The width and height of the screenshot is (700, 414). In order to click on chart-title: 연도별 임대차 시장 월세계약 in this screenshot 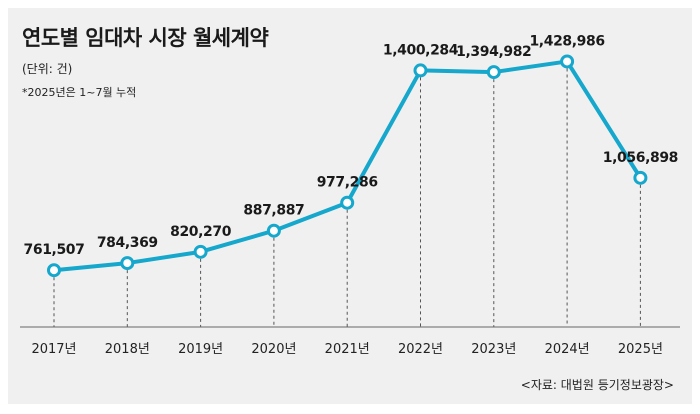, I will do `click(145, 38)`.